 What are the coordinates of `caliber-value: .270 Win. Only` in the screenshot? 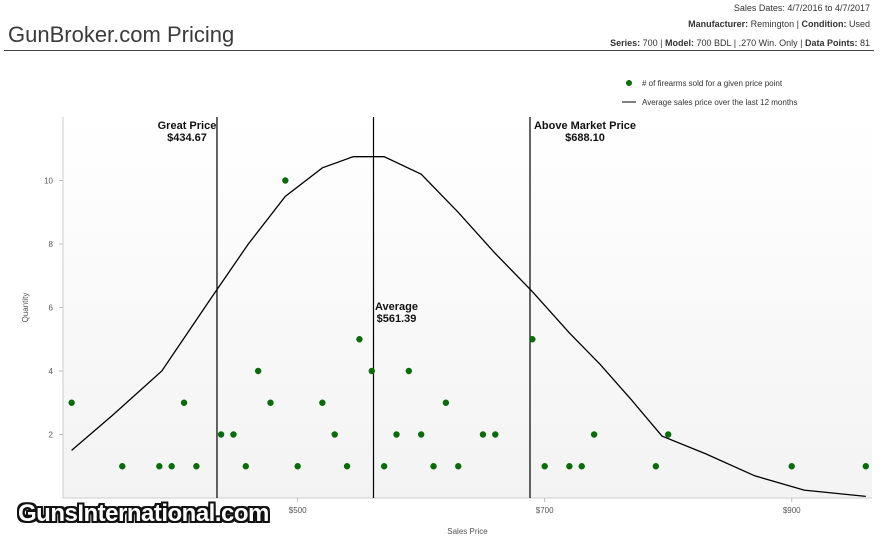 It's located at (768, 43).